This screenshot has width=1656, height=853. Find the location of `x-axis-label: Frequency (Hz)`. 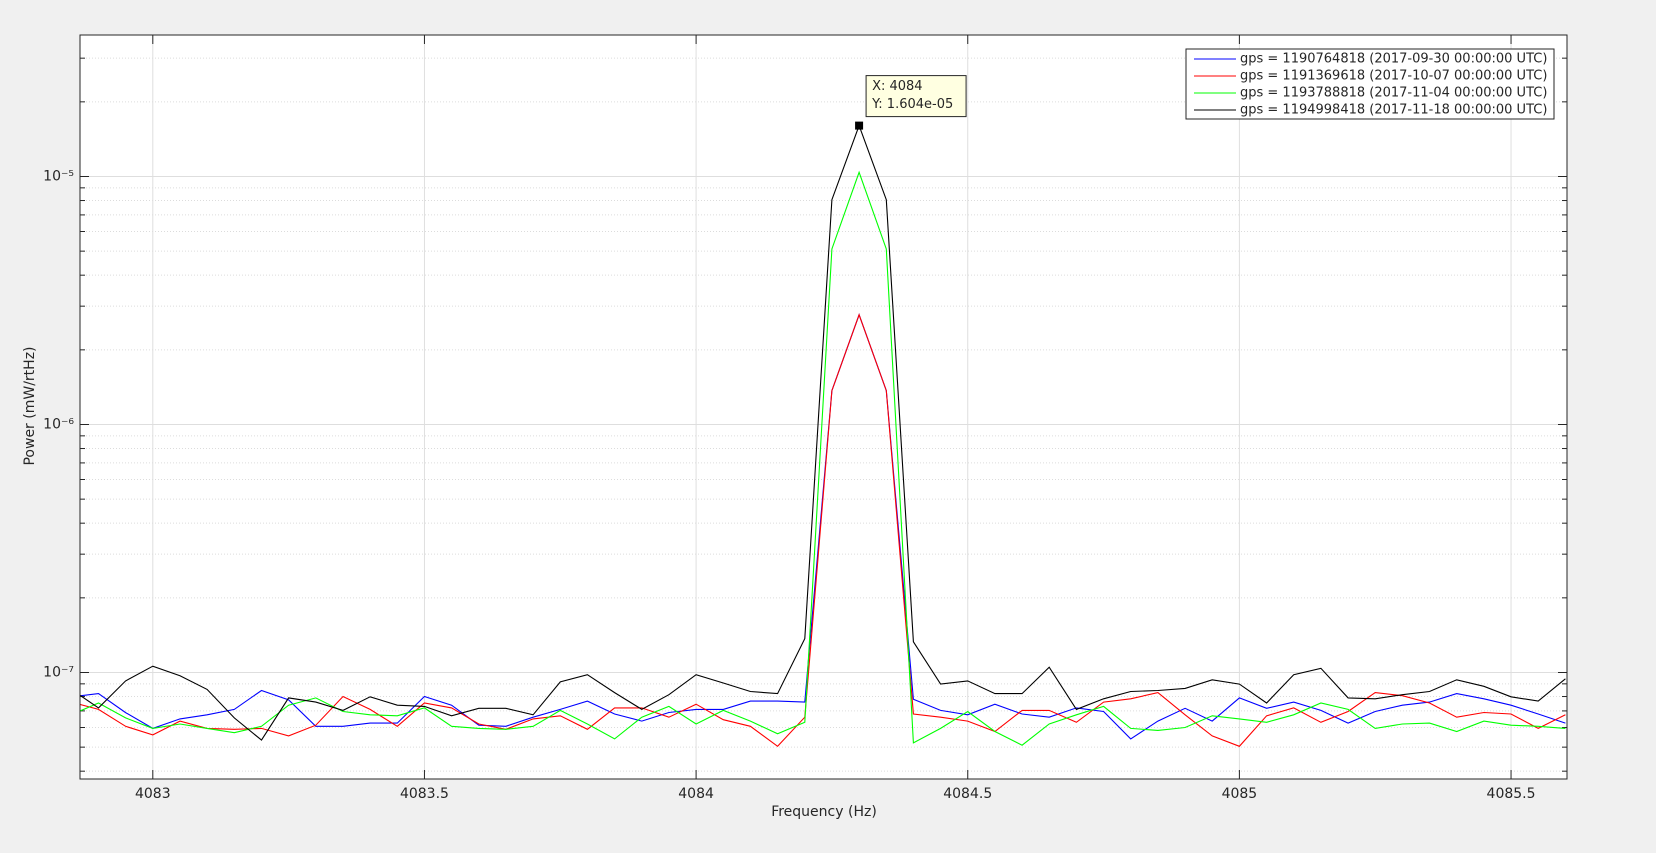

x-axis-label: Frequency (Hz) is located at coordinates (824, 812).